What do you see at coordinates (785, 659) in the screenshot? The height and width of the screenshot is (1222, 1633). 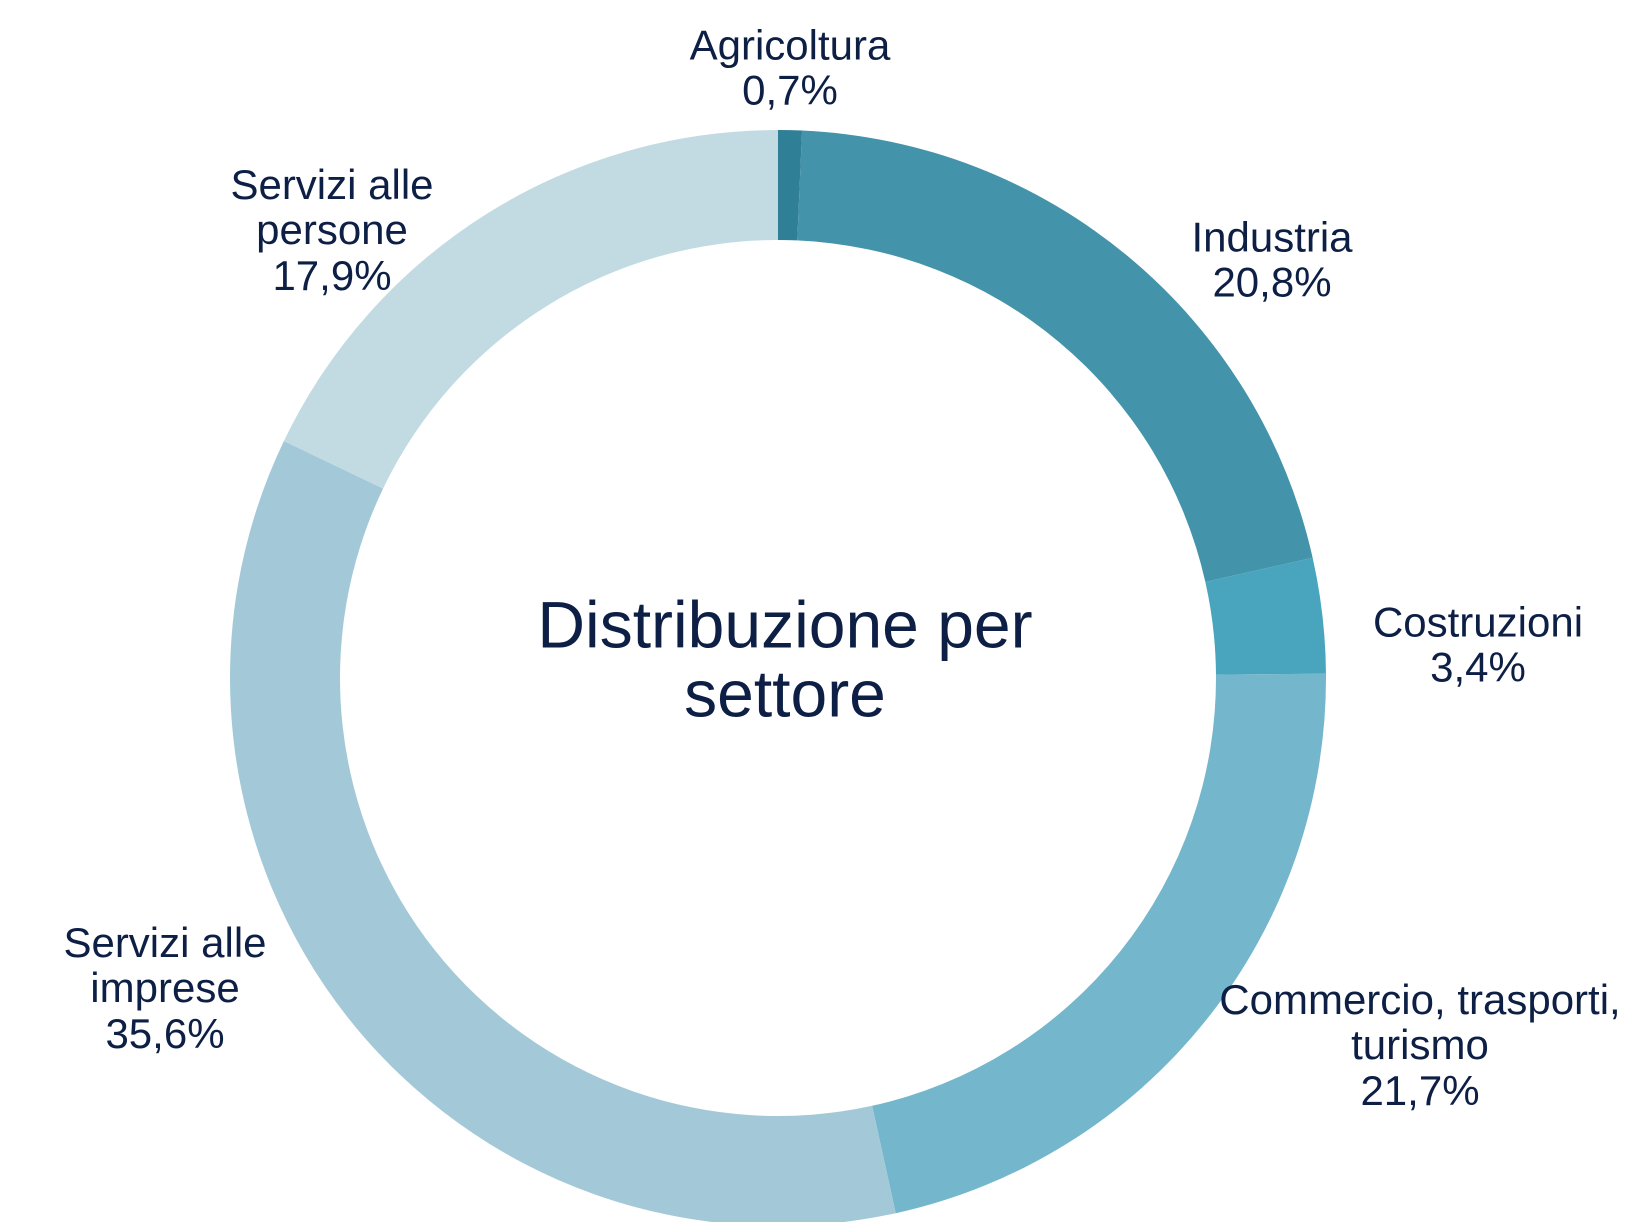 I see `chart-title: Distribuzione per settore` at bounding box center [785, 659].